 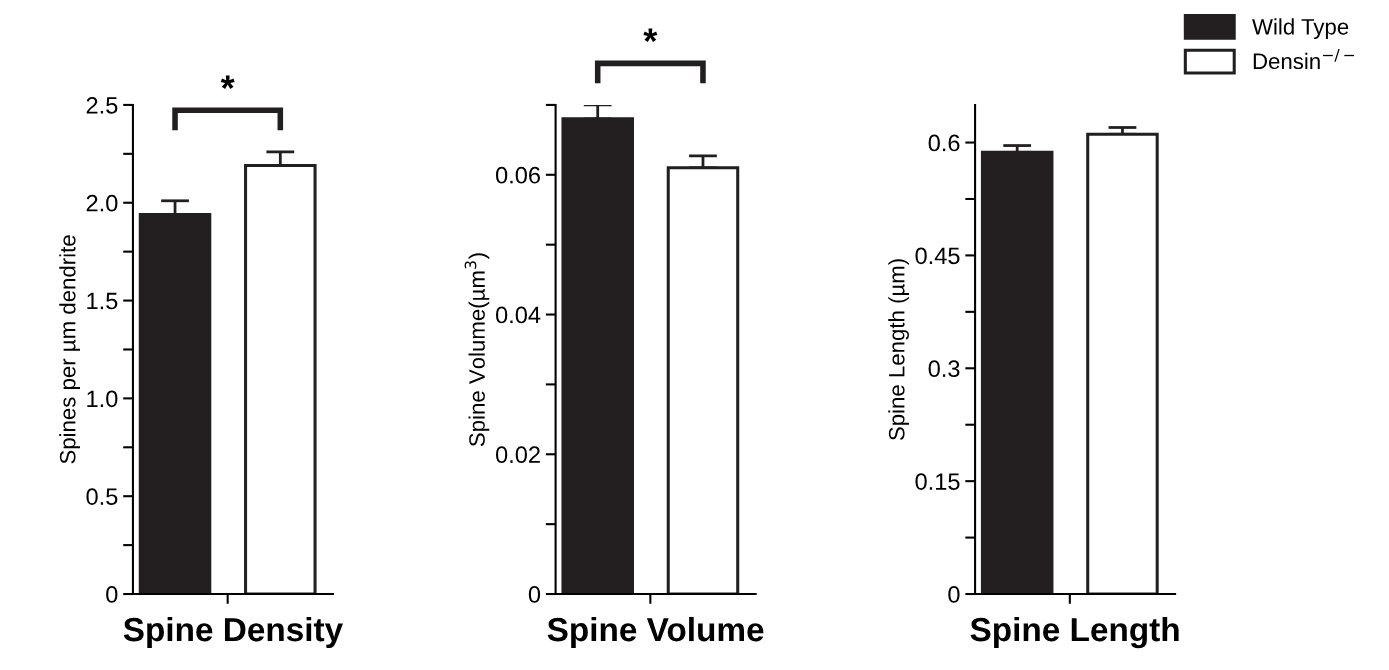 What do you see at coordinates (102, 203) in the screenshot?
I see `text: 2.0` at bounding box center [102, 203].